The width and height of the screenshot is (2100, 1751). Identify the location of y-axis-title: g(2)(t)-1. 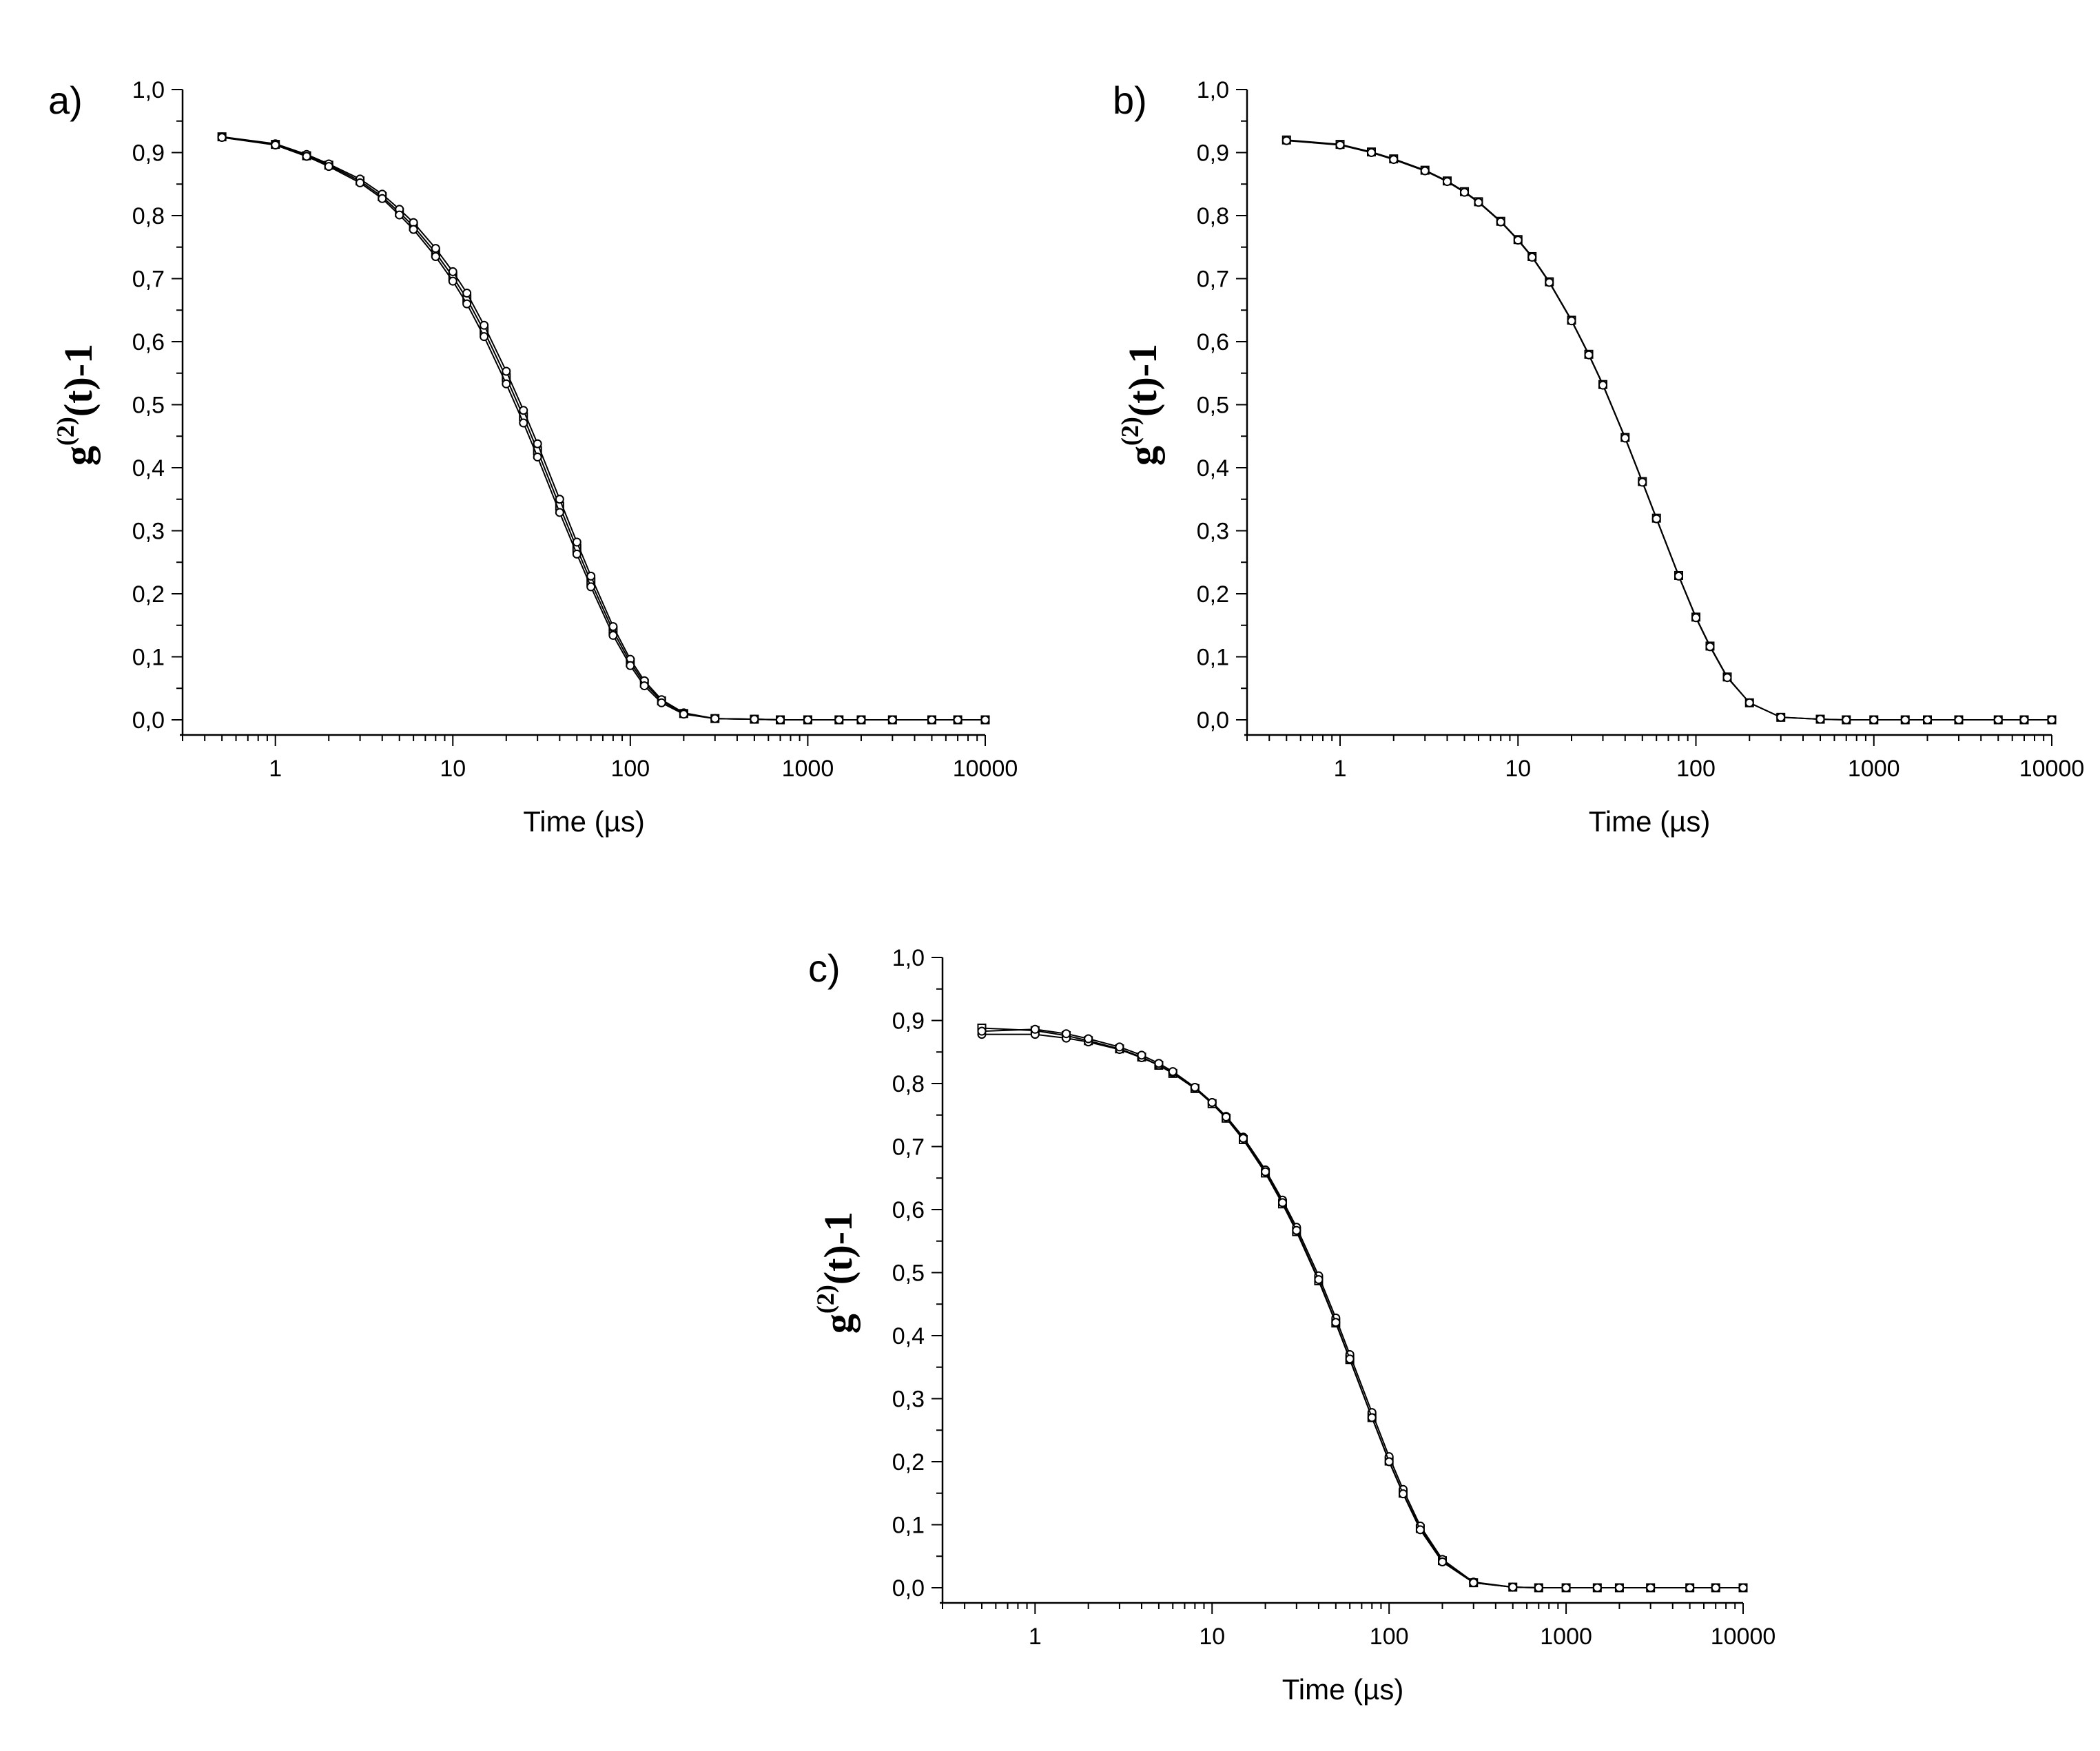
(76, 405).